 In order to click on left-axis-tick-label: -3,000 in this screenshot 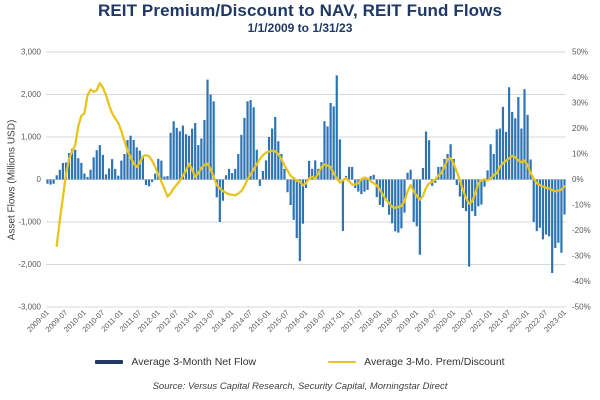, I will do `click(29, 307)`.